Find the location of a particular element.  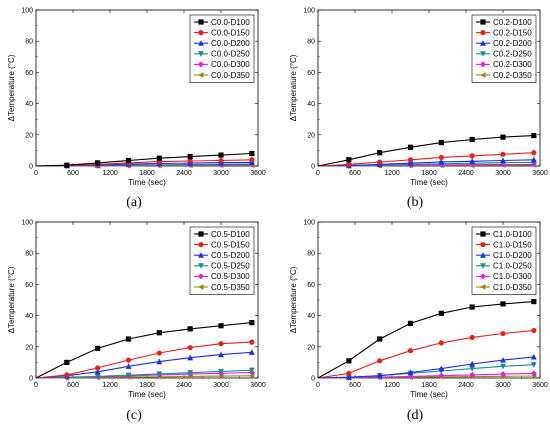

series-C1.0-D150 is located at coordinates (427, 353).